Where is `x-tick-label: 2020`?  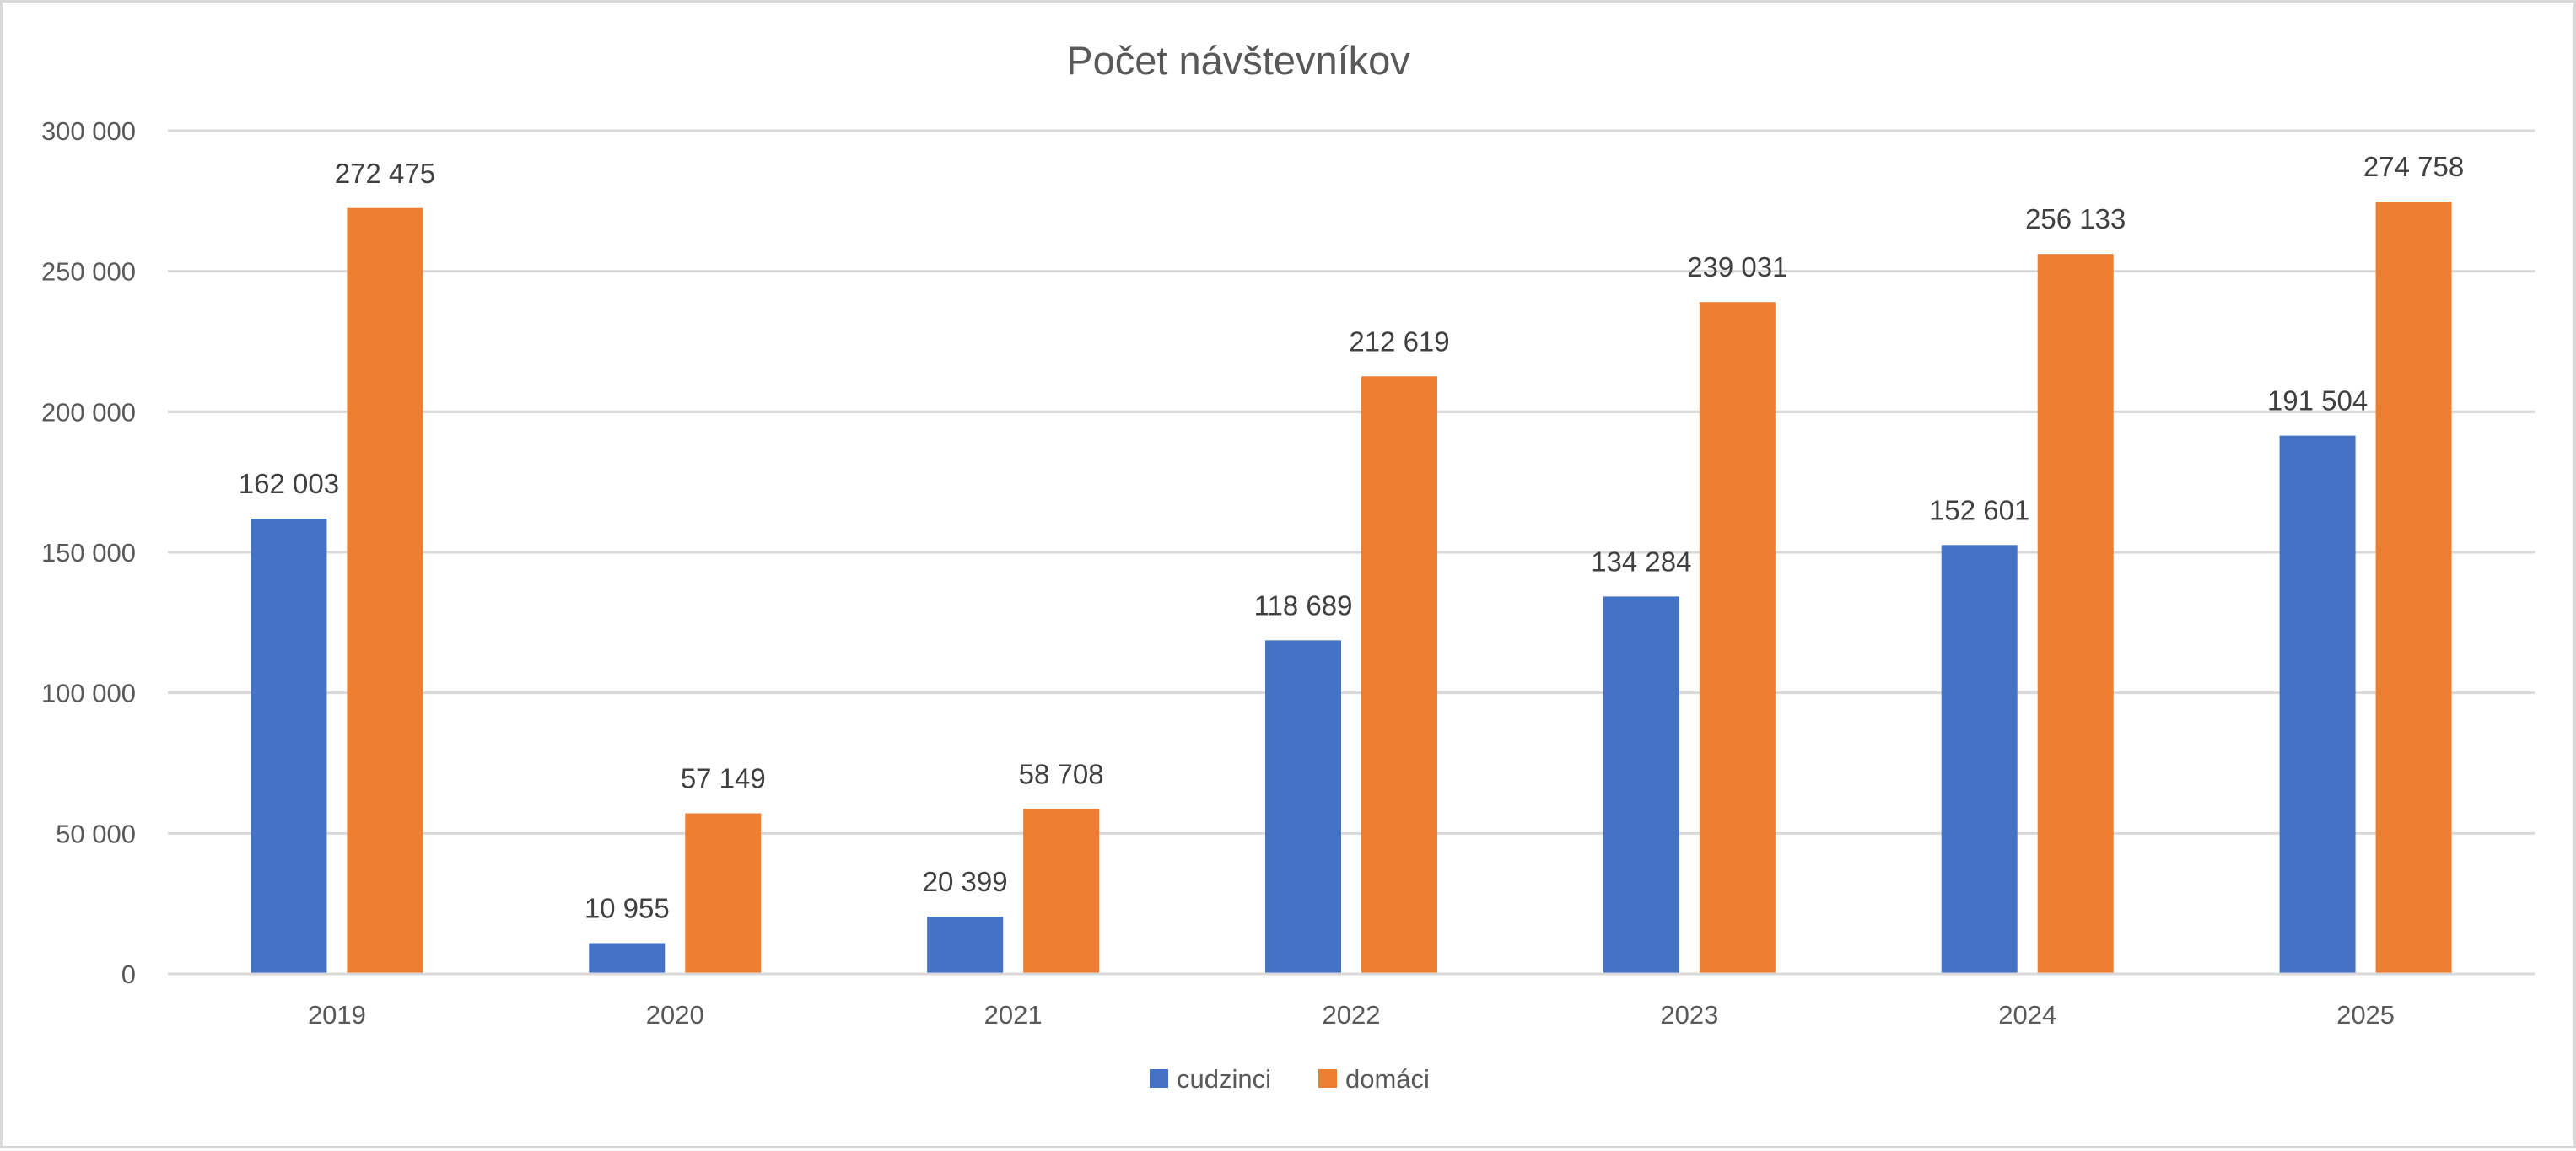
x-tick-label: 2020 is located at coordinates (675, 1015).